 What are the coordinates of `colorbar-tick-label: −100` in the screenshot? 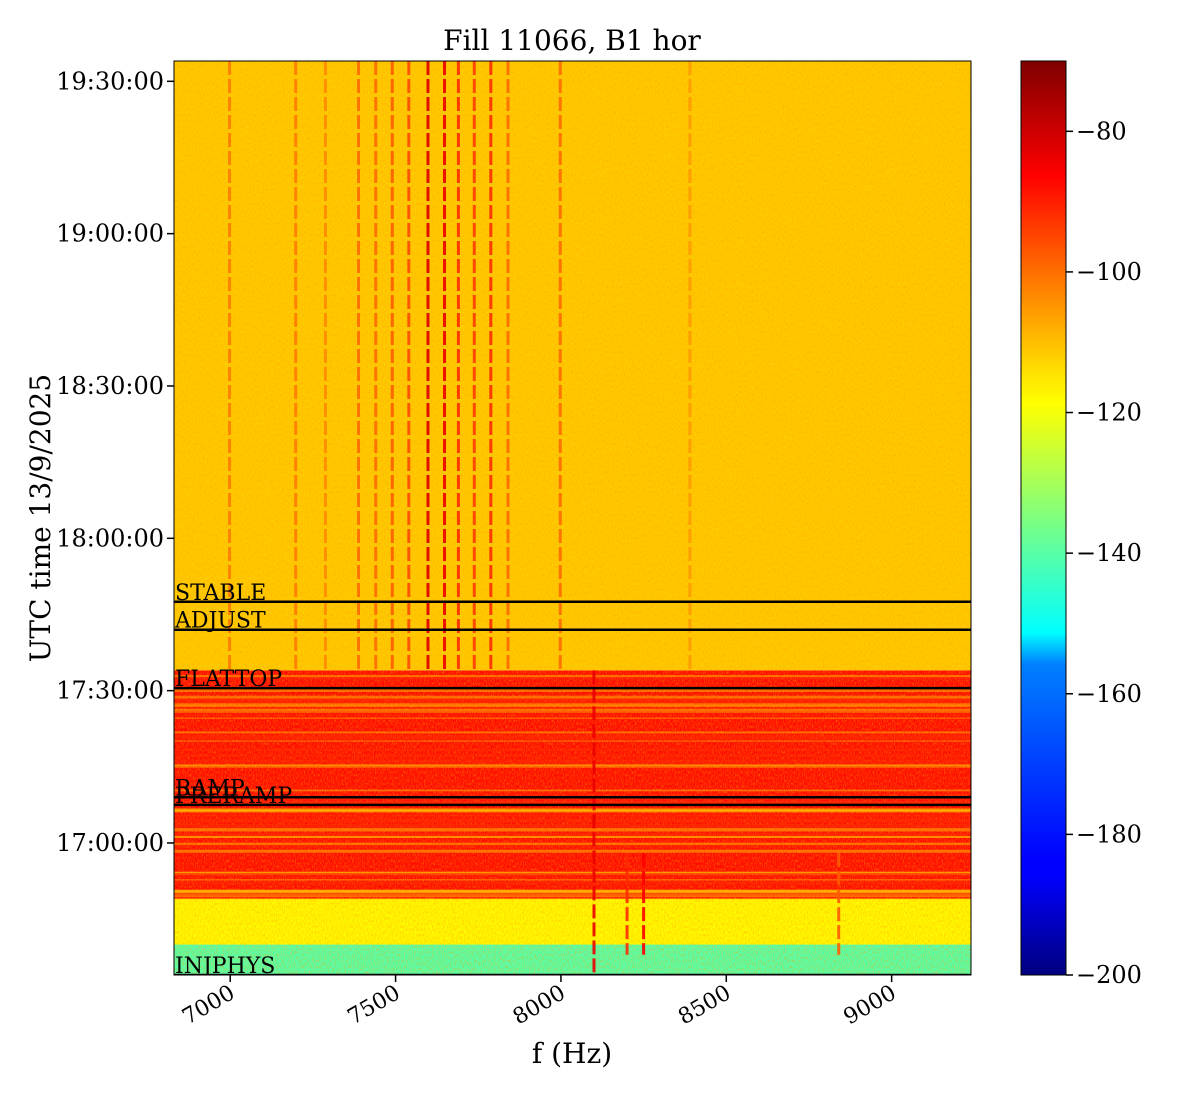 It's located at (1109, 272).